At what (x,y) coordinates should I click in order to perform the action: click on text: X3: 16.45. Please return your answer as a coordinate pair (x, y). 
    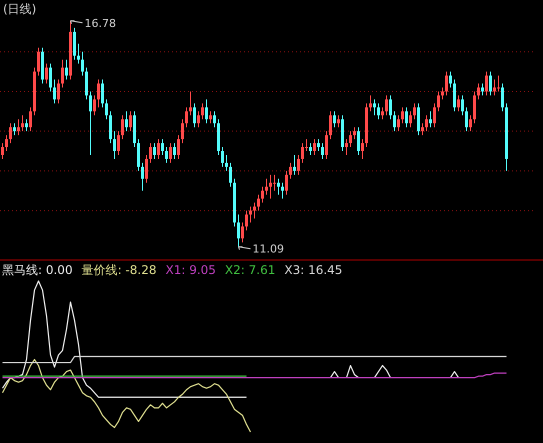
    Looking at the image, I should click on (313, 270).